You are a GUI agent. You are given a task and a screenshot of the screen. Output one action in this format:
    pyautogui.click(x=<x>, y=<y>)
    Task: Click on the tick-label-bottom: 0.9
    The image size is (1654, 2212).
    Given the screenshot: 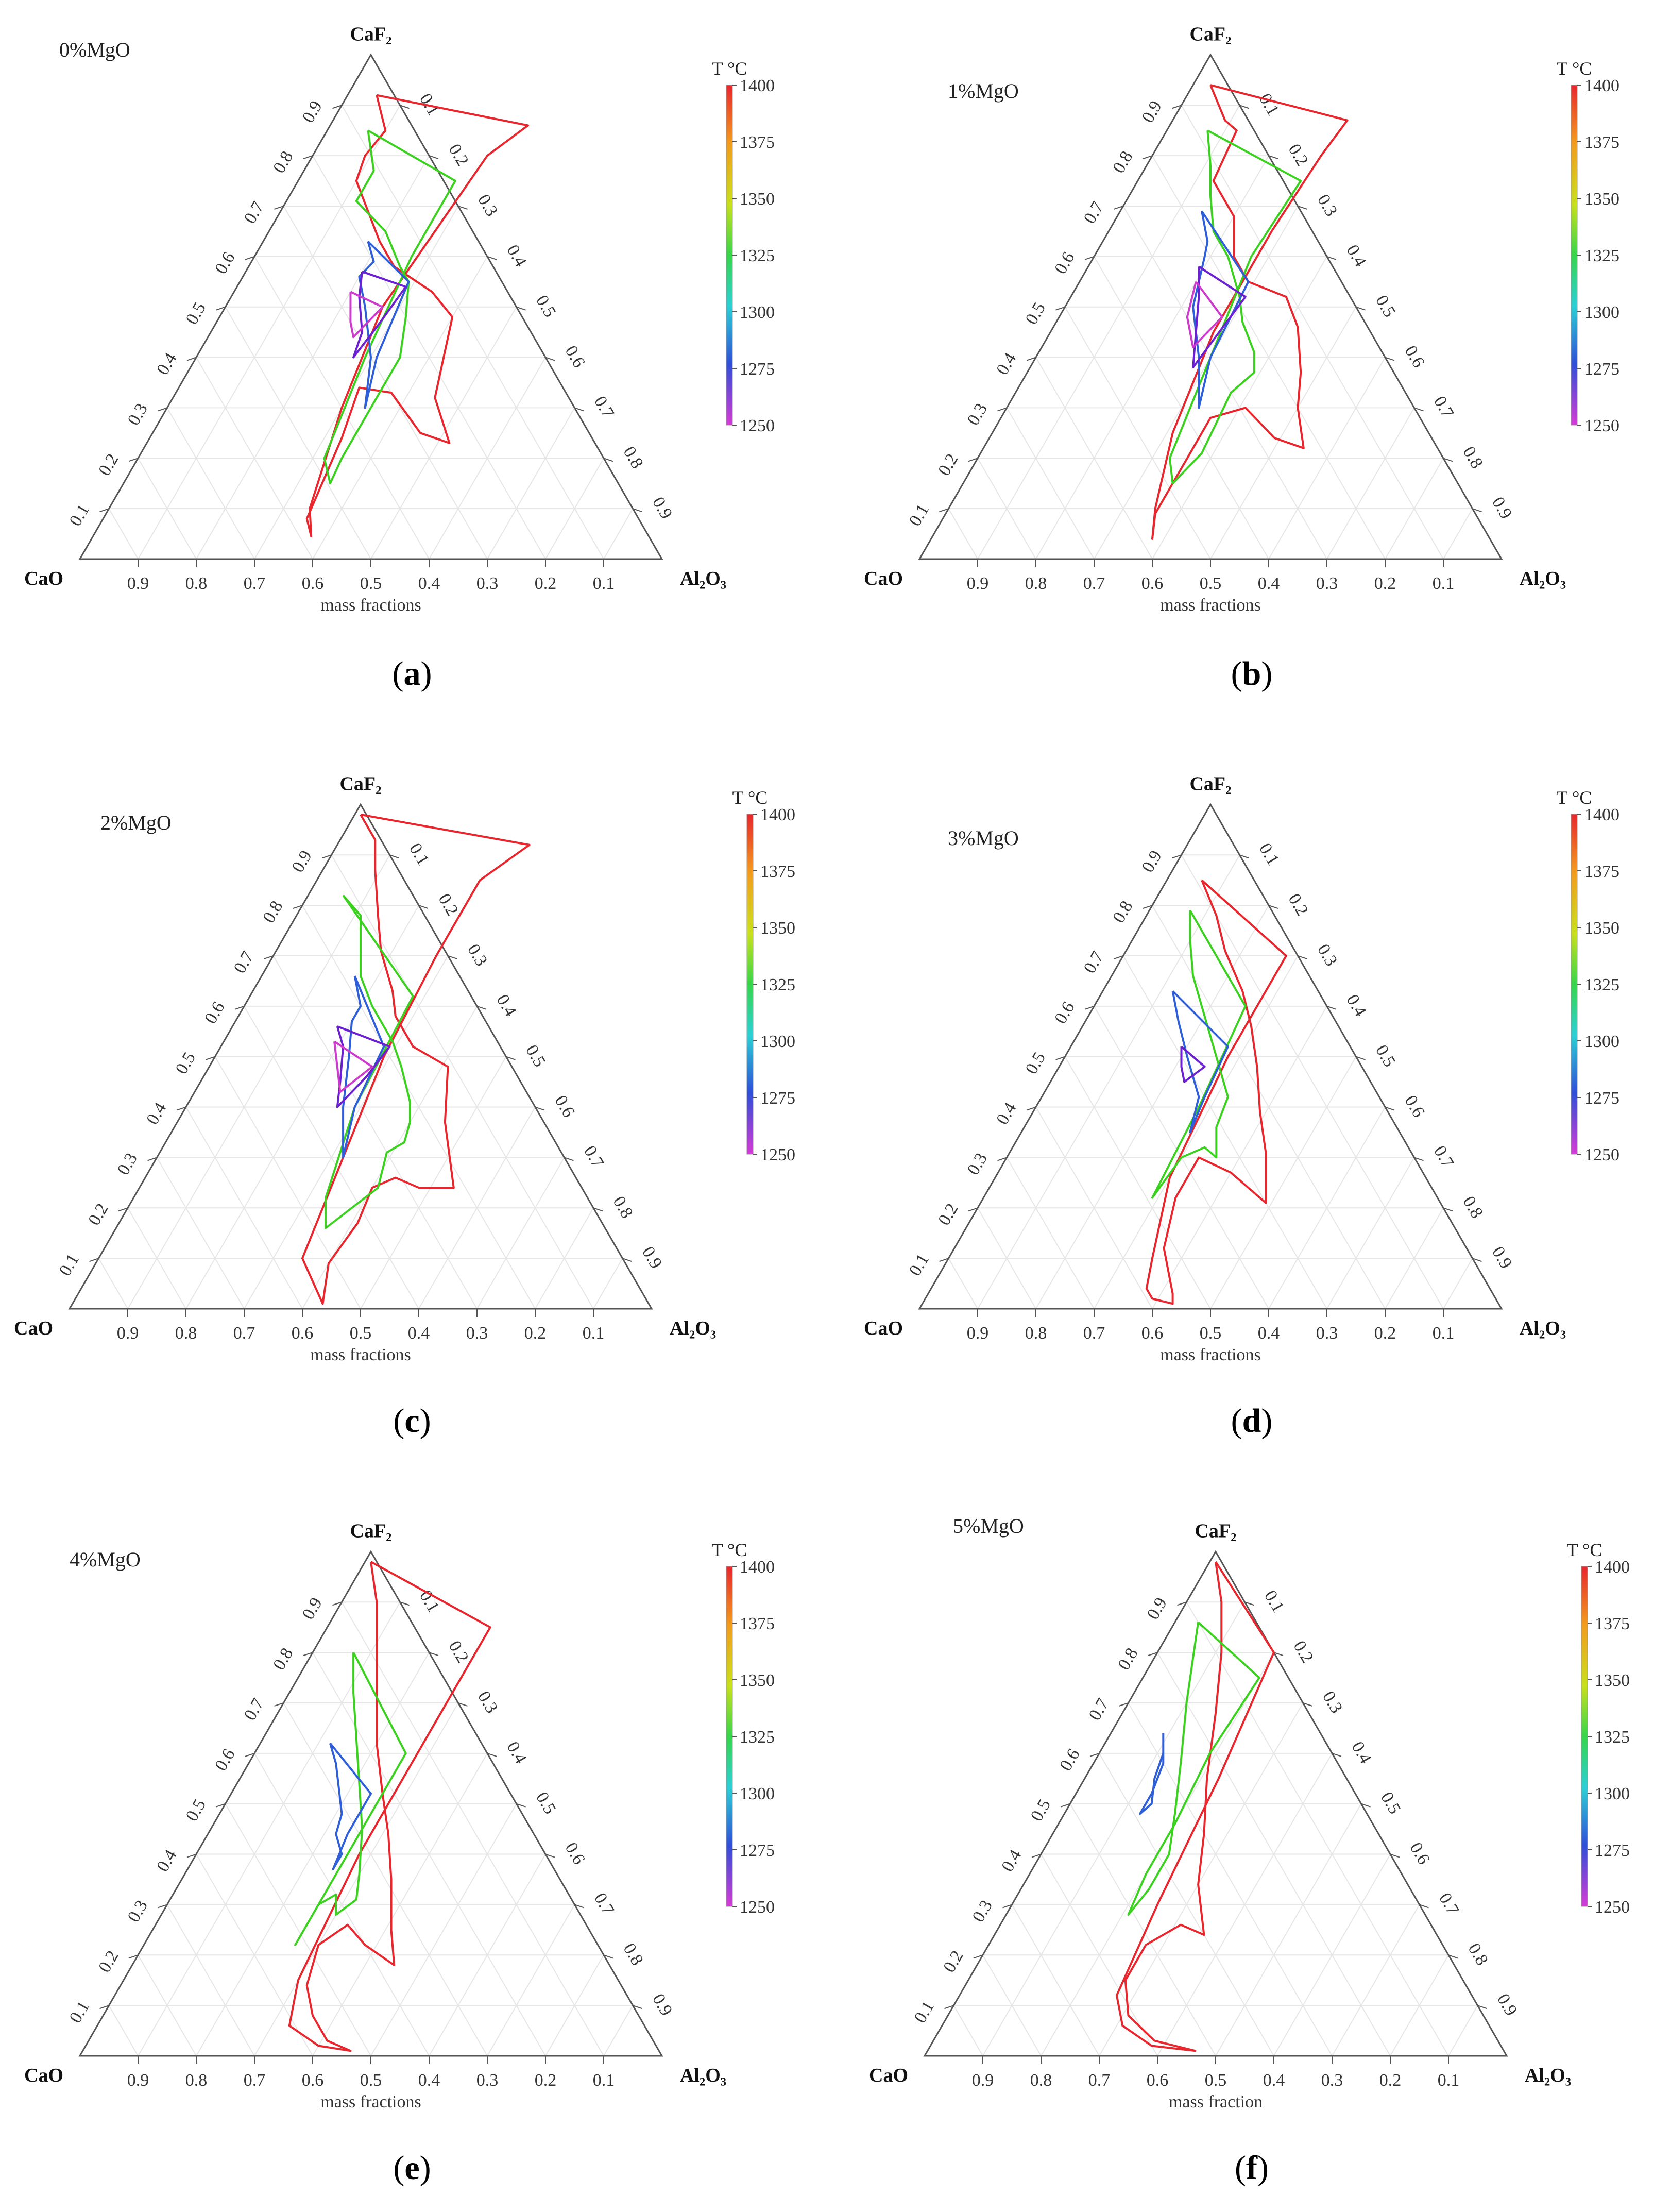 What is the action you would take?
    pyautogui.click(x=978, y=1333)
    